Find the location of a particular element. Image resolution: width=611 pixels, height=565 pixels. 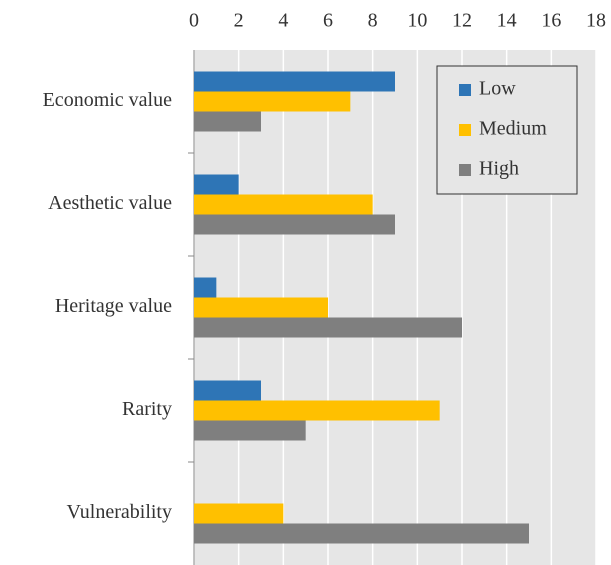

y-tick-label: Rarity is located at coordinates (147, 409).